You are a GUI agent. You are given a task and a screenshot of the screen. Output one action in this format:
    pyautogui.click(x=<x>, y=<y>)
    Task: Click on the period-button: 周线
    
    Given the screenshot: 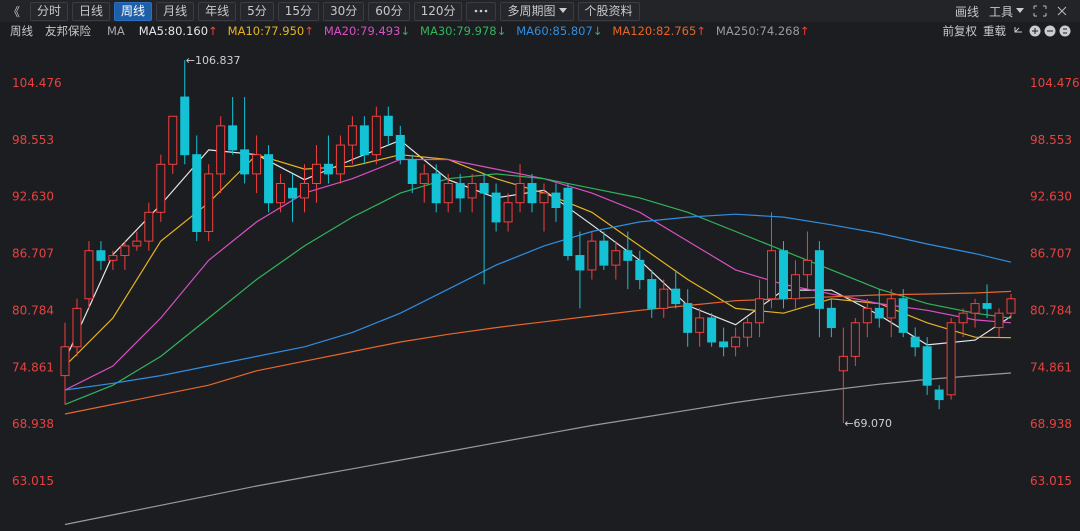 What is the action you would take?
    pyautogui.click(x=133, y=11)
    